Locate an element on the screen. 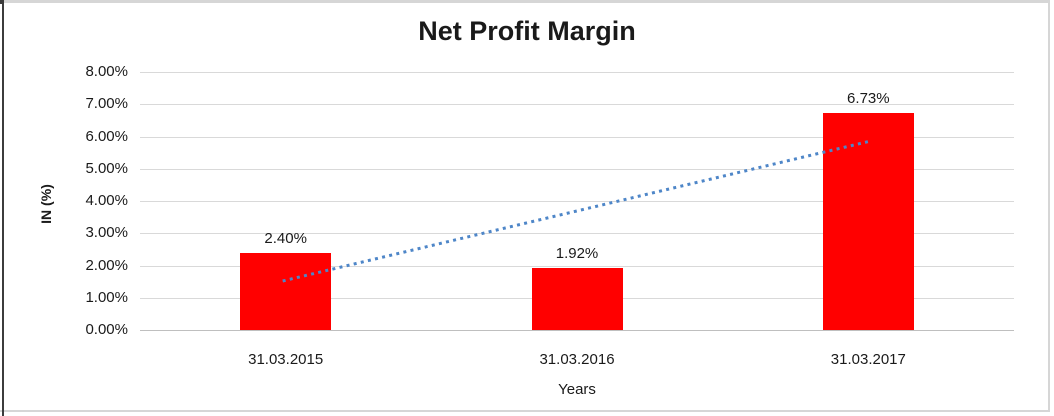 The width and height of the screenshot is (1054, 416). y-tick-label: 2.00% is located at coordinates (106, 265).